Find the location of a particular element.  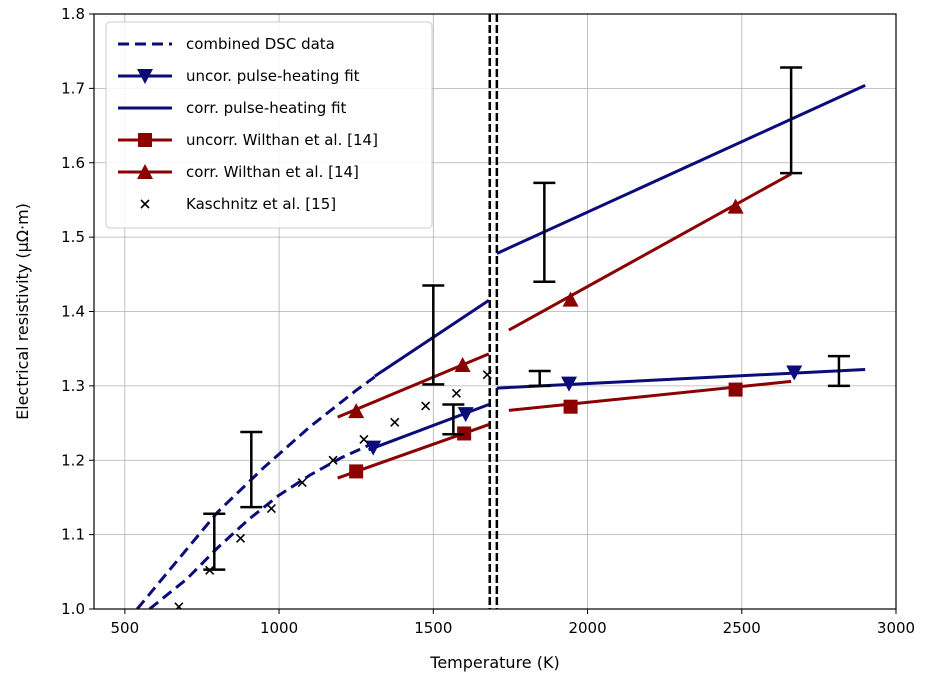

legend-label-4: corr. Wilthan et al. [14] is located at coordinates (272, 172).